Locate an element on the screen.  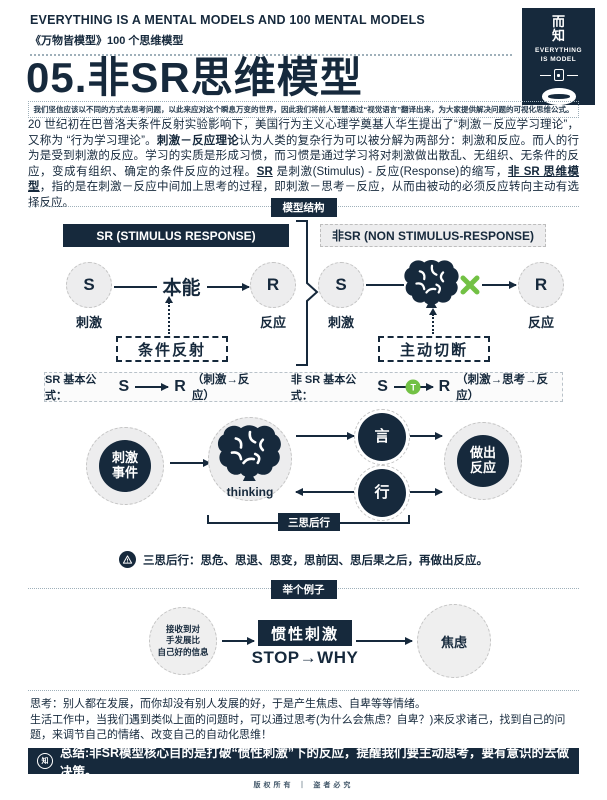
speech-node: 言 is located at coordinates (382, 437).